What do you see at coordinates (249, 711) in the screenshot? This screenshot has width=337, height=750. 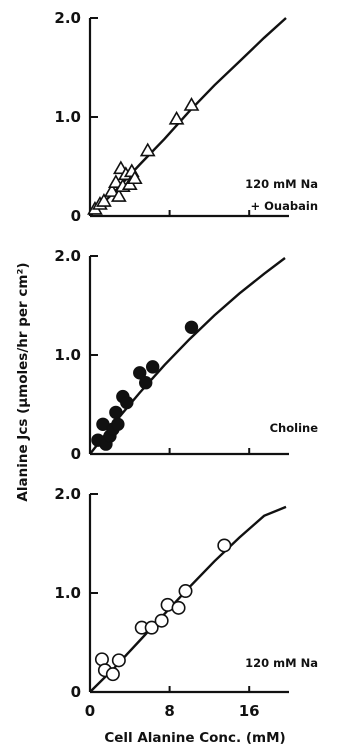 I see `x-tick-label: 16` at bounding box center [249, 711].